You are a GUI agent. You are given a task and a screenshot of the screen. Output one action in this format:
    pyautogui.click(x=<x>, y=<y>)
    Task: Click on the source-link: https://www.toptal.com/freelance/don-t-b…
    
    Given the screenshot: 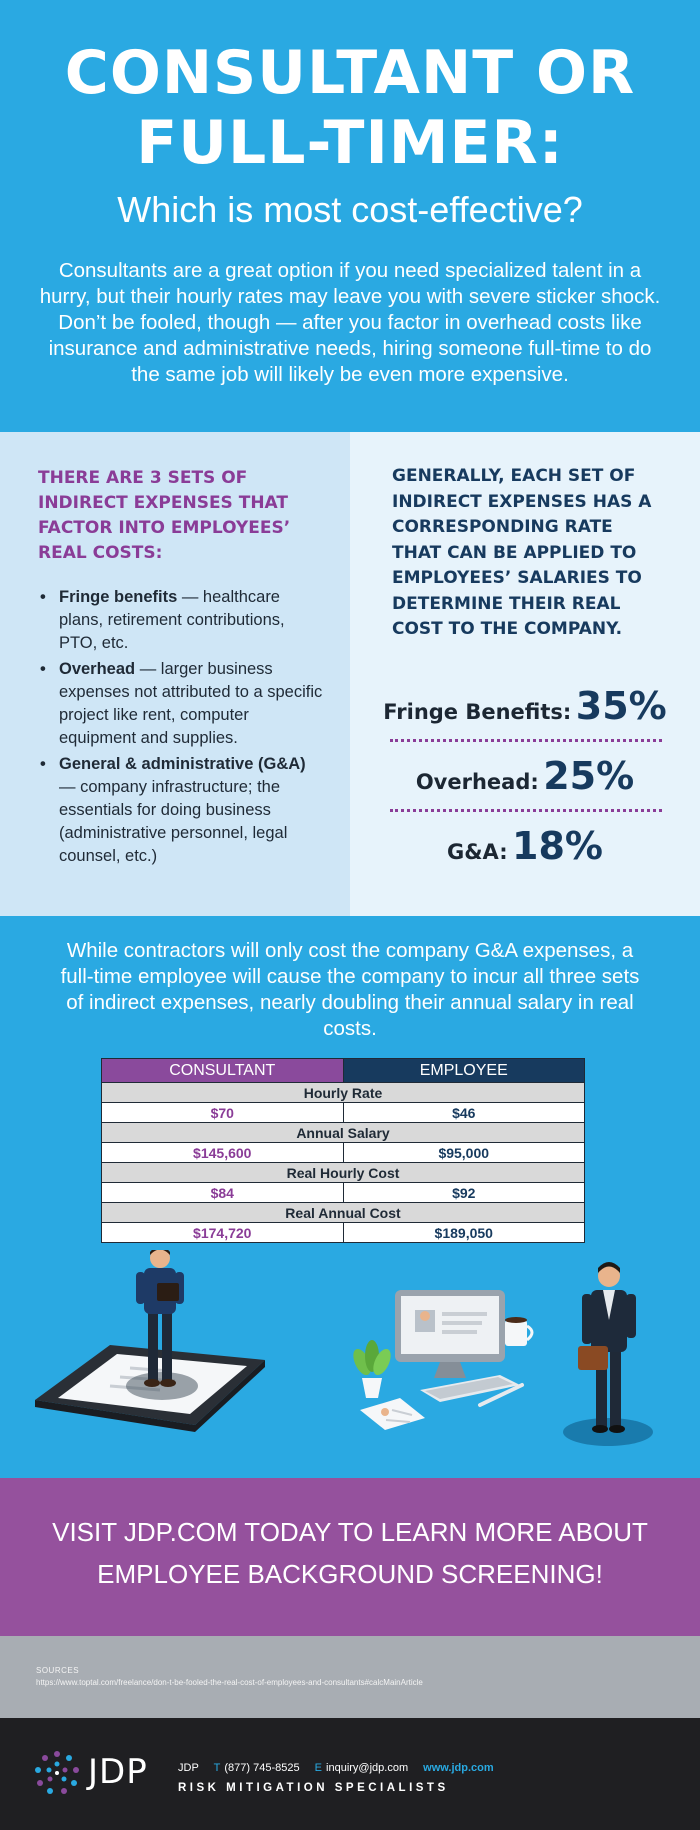 What is the action you would take?
    pyautogui.click(x=229, y=1682)
    